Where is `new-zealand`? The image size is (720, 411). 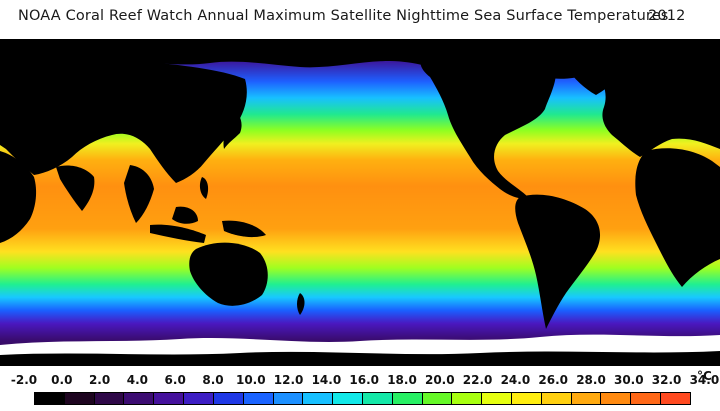
new-zealand is located at coordinates (301, 304).